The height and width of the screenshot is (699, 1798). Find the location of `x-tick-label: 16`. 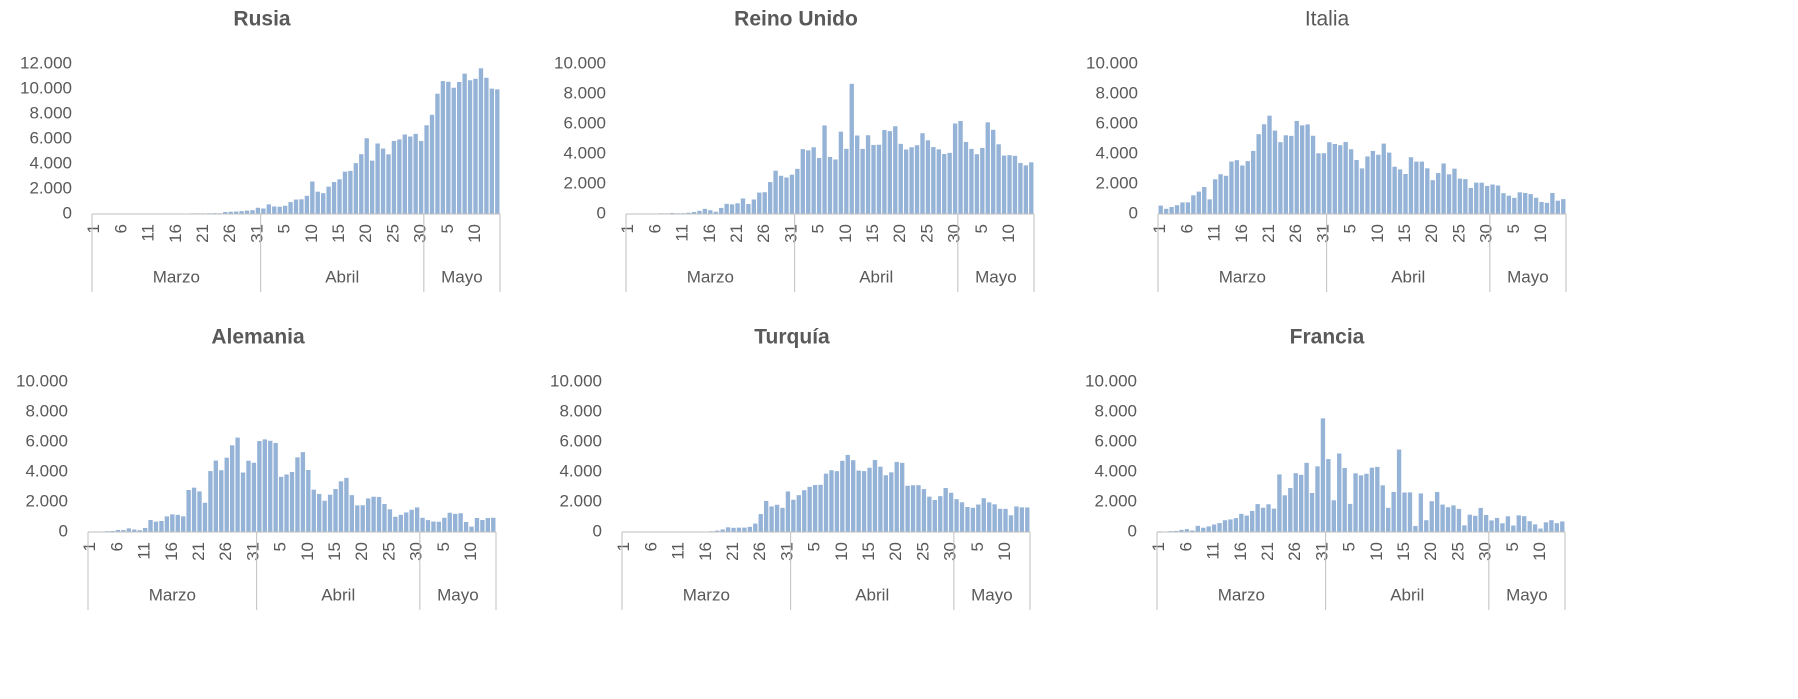

x-tick-label: 16 is located at coordinates (171, 551).